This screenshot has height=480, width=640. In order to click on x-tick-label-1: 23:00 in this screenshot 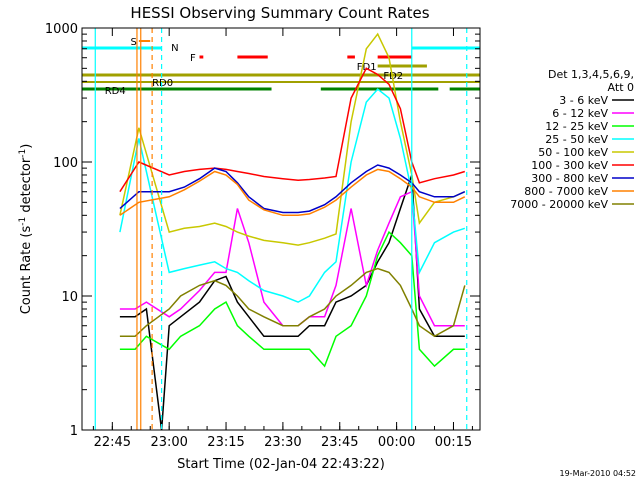, I will do `click(168, 442)`.